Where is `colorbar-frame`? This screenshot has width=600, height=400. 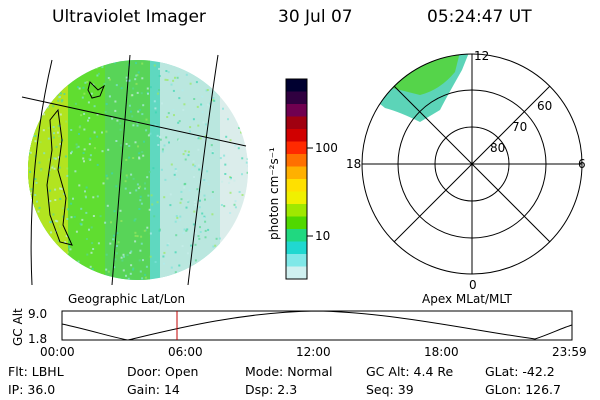
colorbar-frame is located at coordinates (296, 179).